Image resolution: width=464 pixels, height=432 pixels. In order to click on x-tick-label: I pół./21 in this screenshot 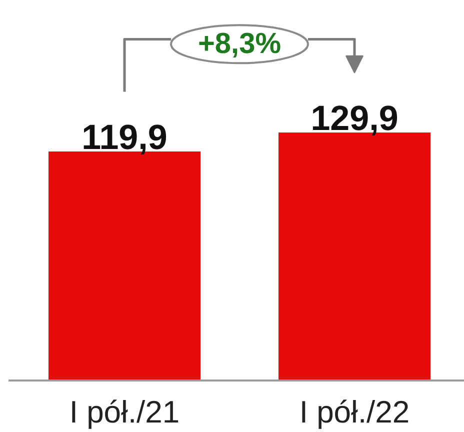, I will do `click(124, 412)`.